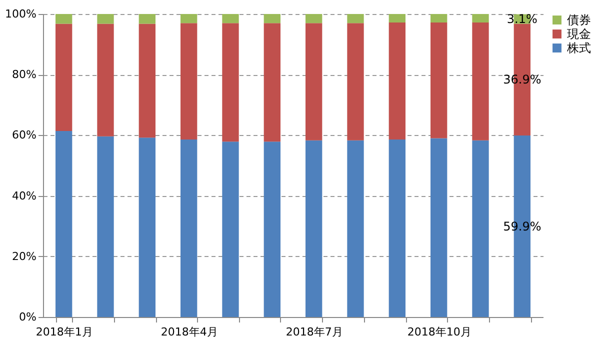  I want to click on y-tick-label: 40%, so click(24, 195).